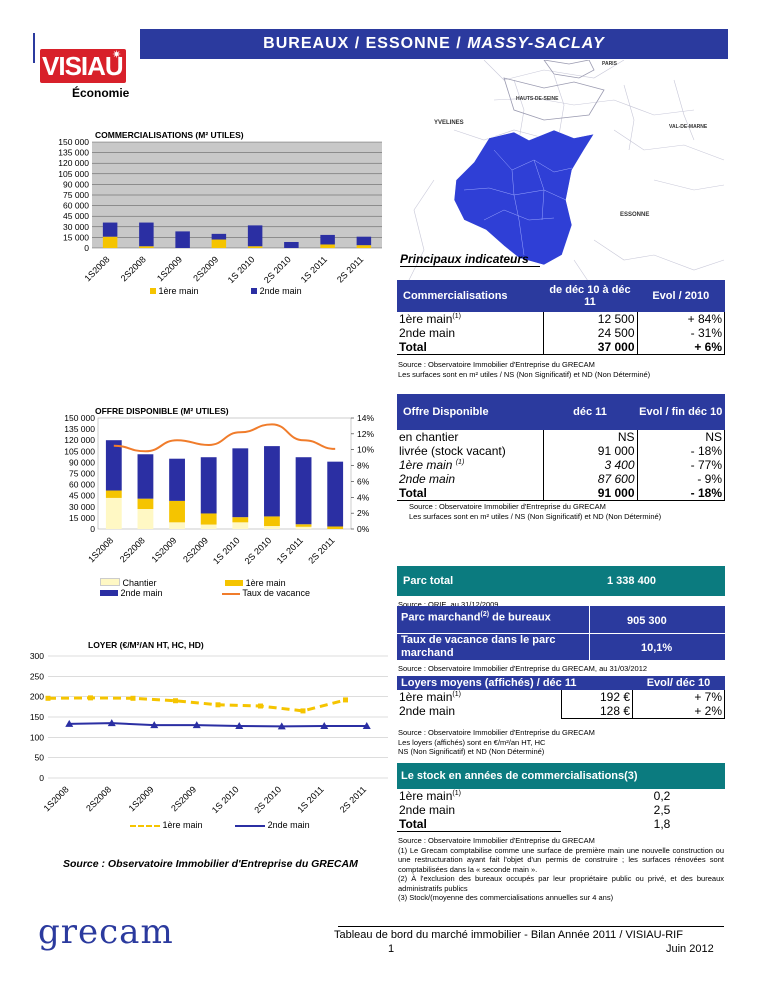 Image resolution: width=768 pixels, height=994 pixels. I want to click on comm-y-tick: 75 000, so click(76, 195).